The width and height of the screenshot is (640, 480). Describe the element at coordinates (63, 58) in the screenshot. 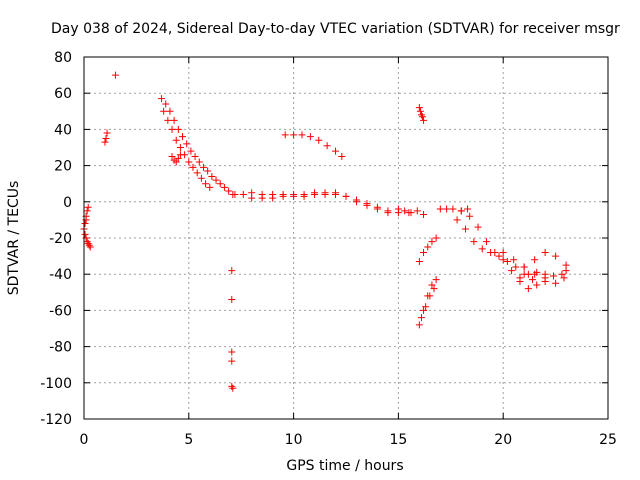

I see `y-tick-label: 80` at that location.